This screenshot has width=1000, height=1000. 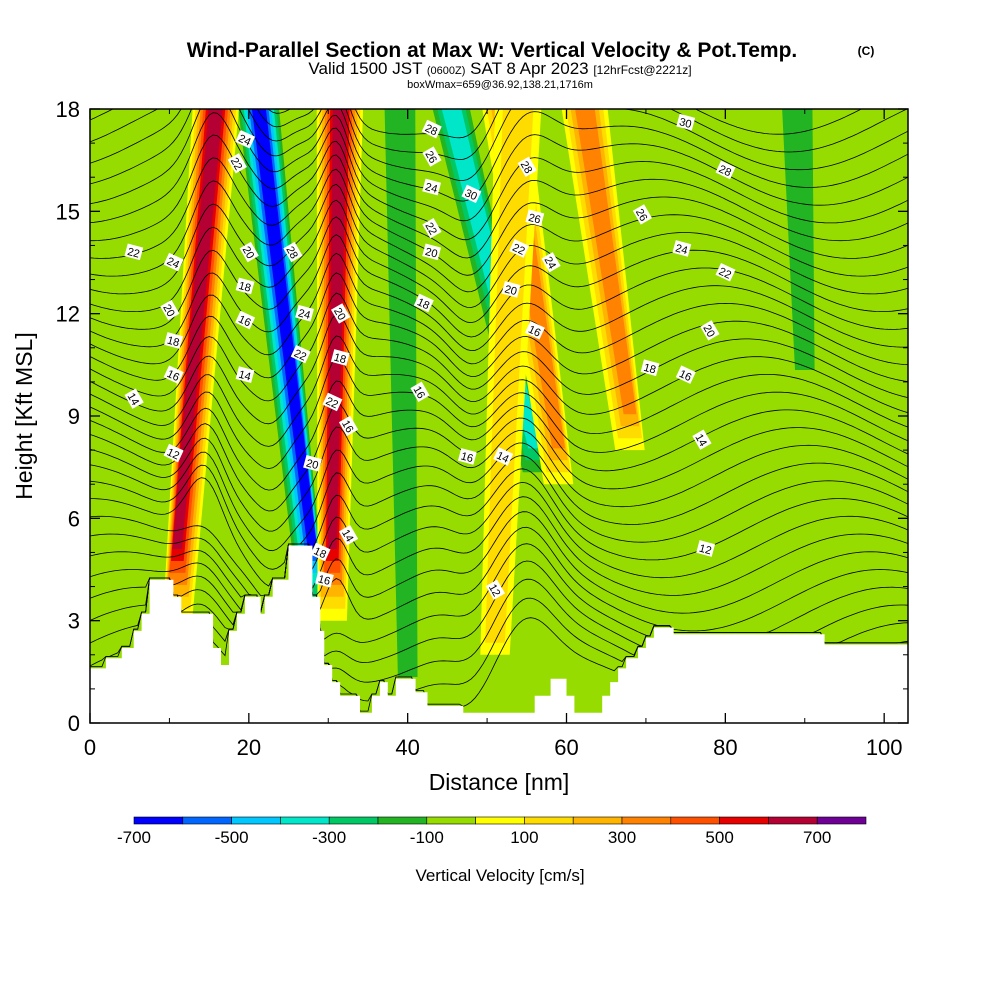 What do you see at coordinates (245, 286) in the screenshot?
I see `contour-label: 18` at bounding box center [245, 286].